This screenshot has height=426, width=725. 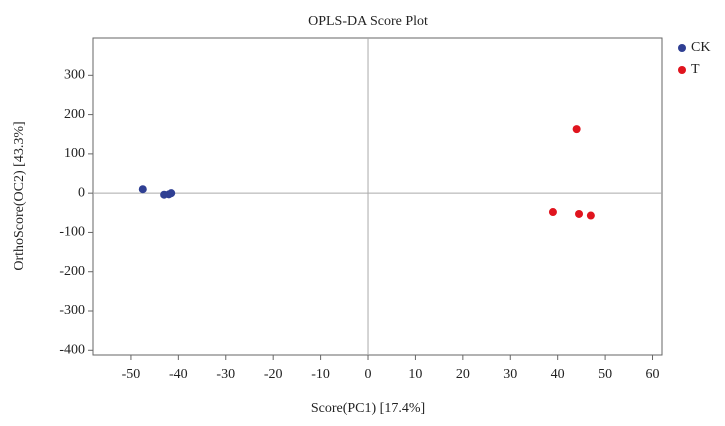 What do you see at coordinates (605, 374) in the screenshot?
I see `x-tick-label: 50` at bounding box center [605, 374].